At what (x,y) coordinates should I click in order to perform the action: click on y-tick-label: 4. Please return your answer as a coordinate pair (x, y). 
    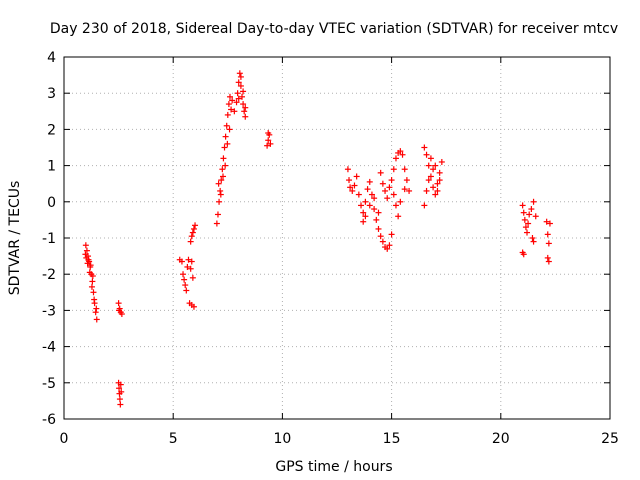
    Looking at the image, I should click on (51, 58).